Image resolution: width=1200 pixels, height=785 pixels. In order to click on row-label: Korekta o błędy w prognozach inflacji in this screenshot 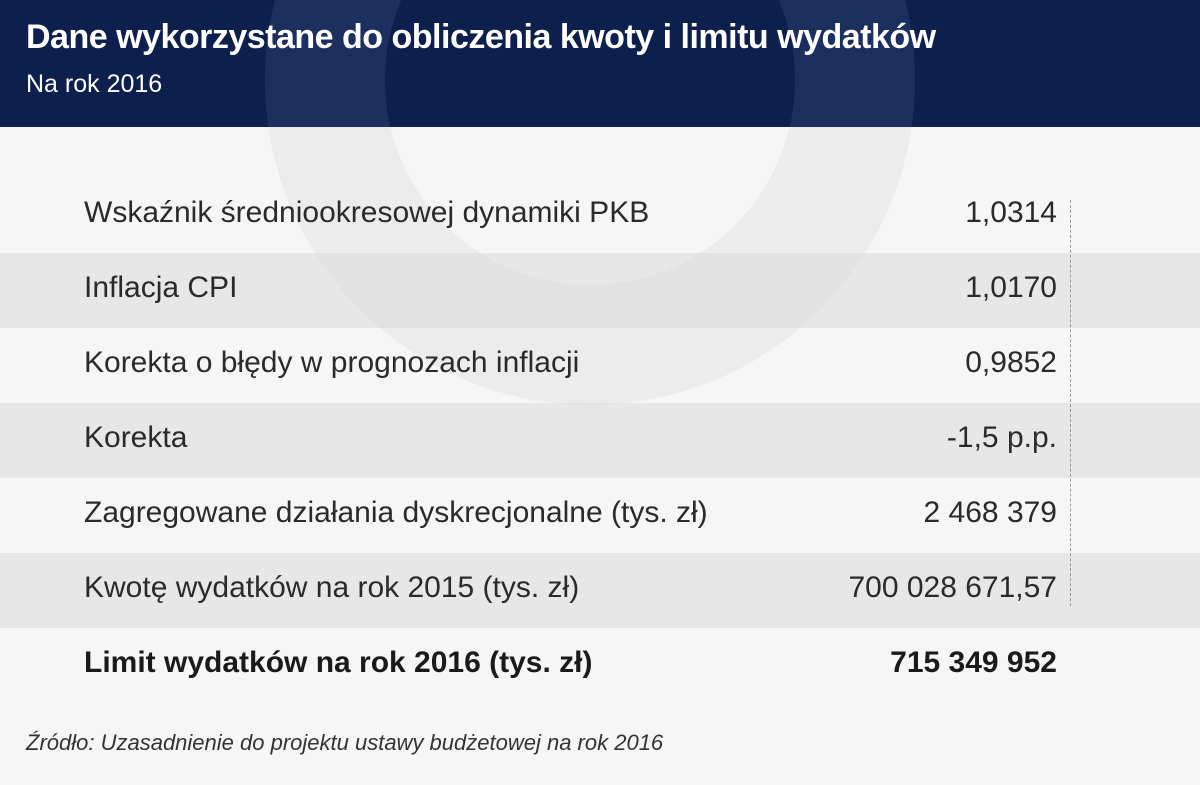, I will do `click(332, 362)`.